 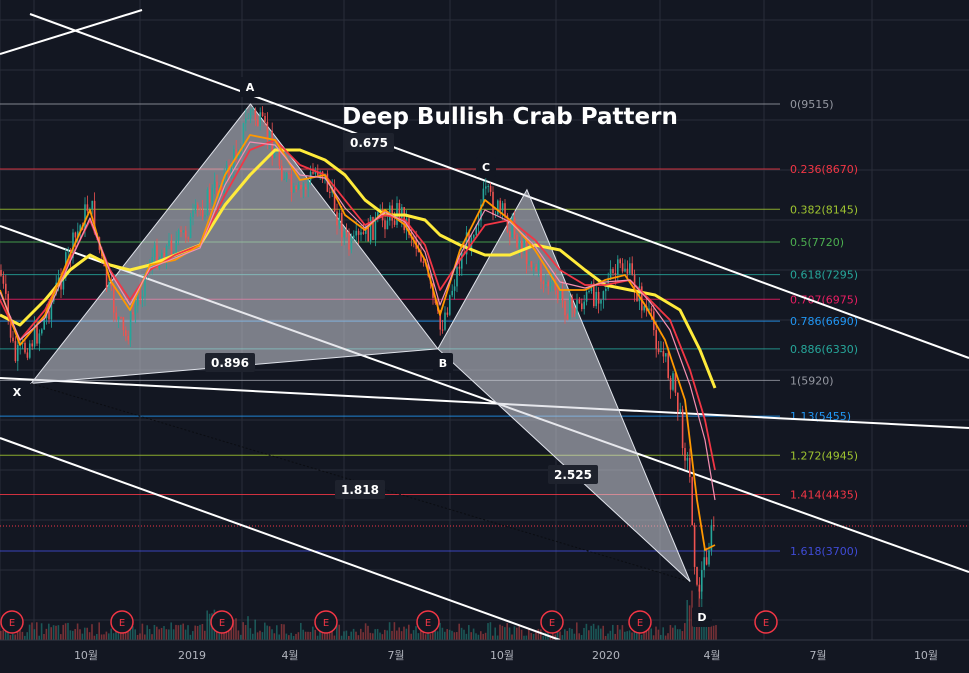 What do you see at coordinates (395, 655) in the screenshot?
I see `x-tick-3: 7월` at bounding box center [395, 655].